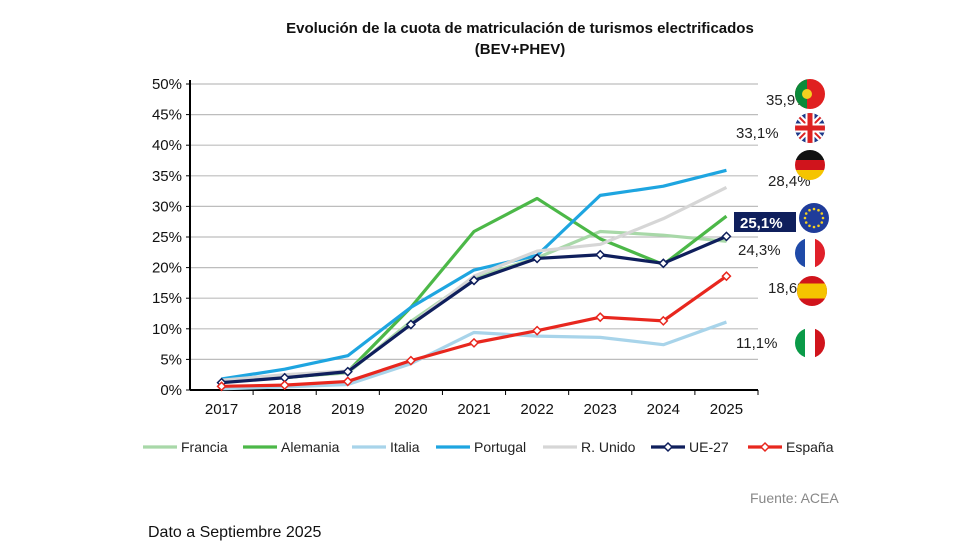  What do you see at coordinates (810, 447) in the screenshot?
I see `legend-label: España` at bounding box center [810, 447].